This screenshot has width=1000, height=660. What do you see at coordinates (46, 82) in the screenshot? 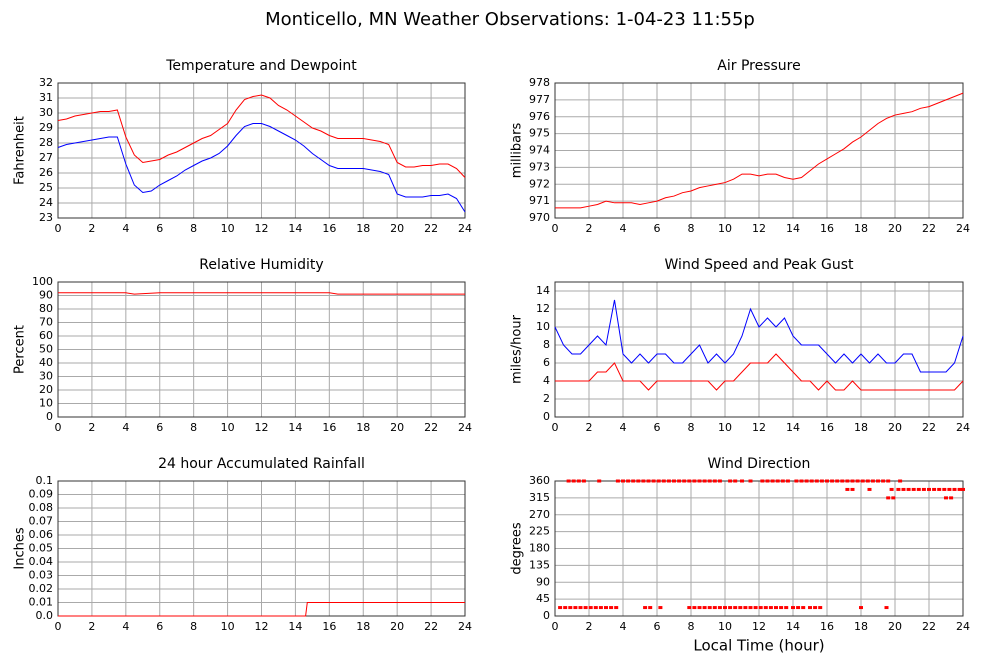
I see `y-tick-label: 32` at bounding box center [46, 82].